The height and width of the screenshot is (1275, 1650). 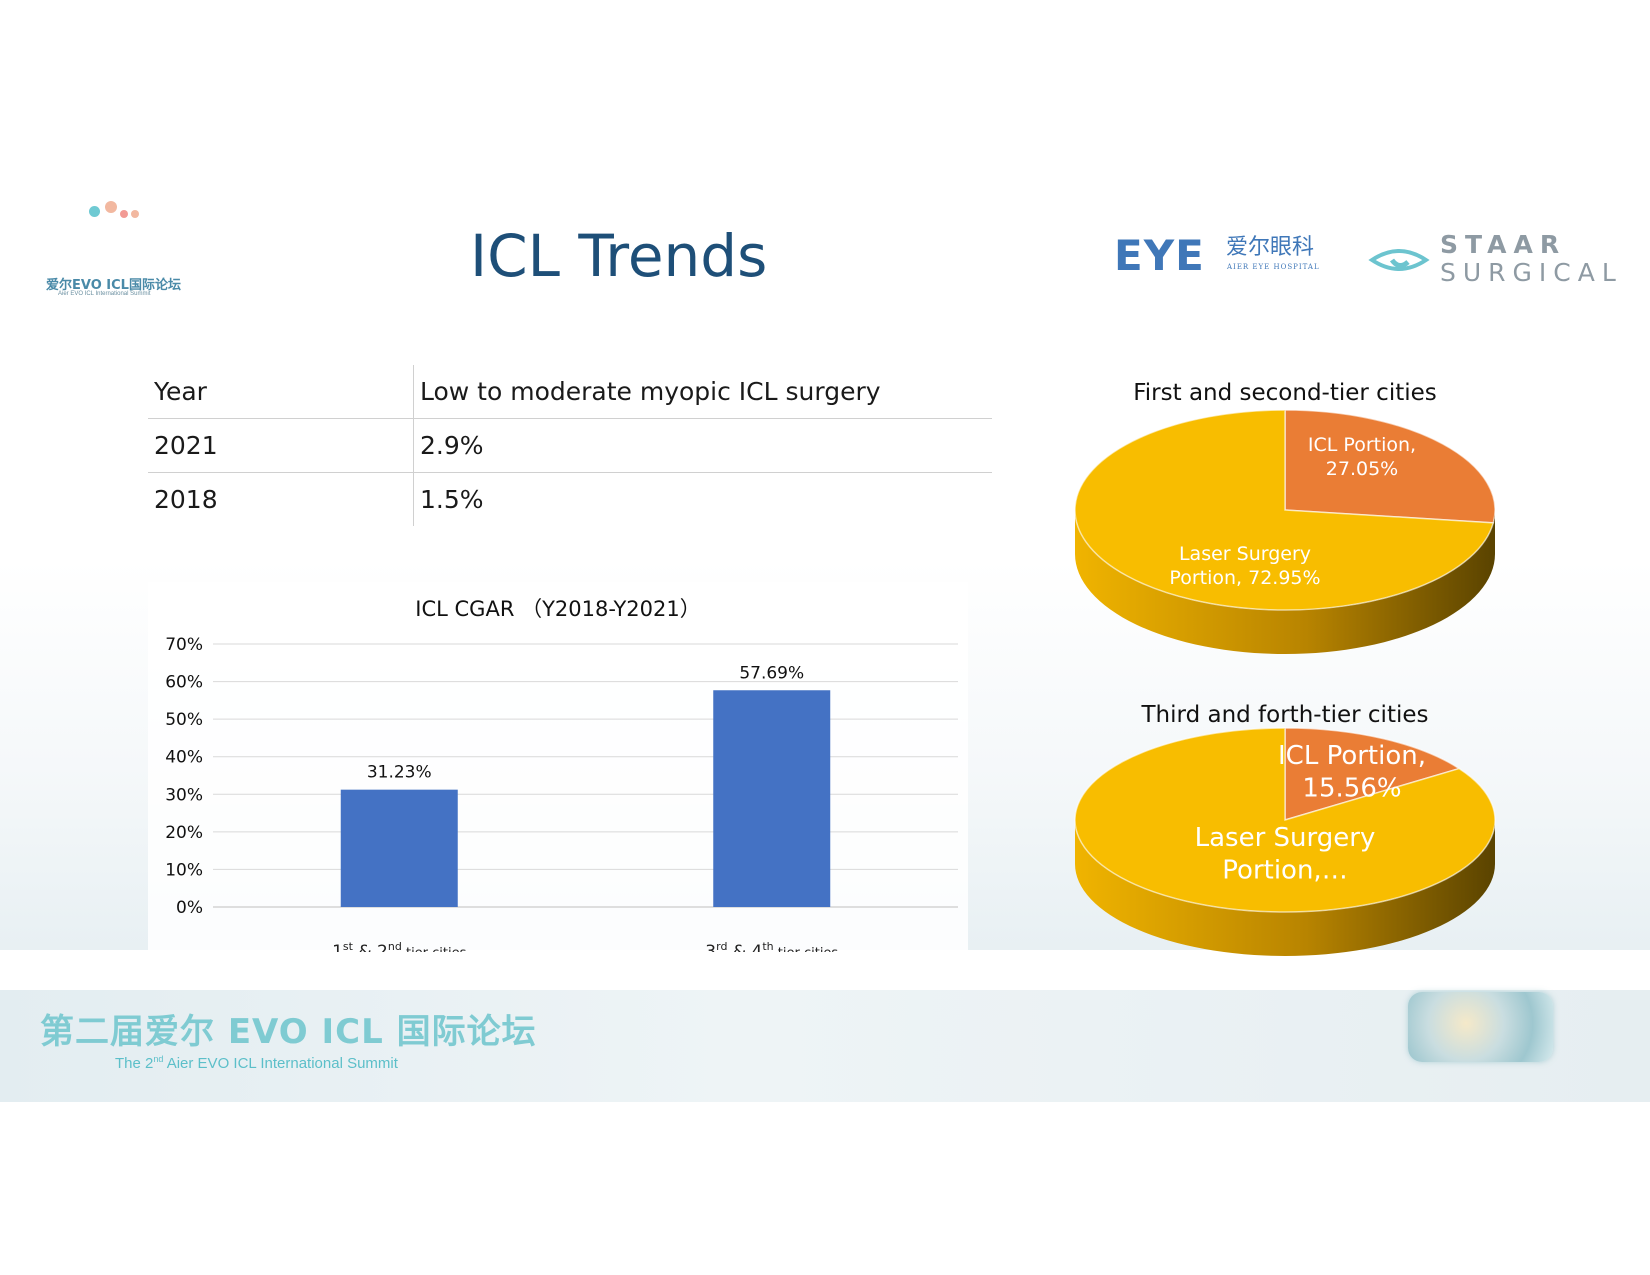 I want to click on staar-surgical-logo: STAAR SURGICAL, so click(x=1492, y=260).